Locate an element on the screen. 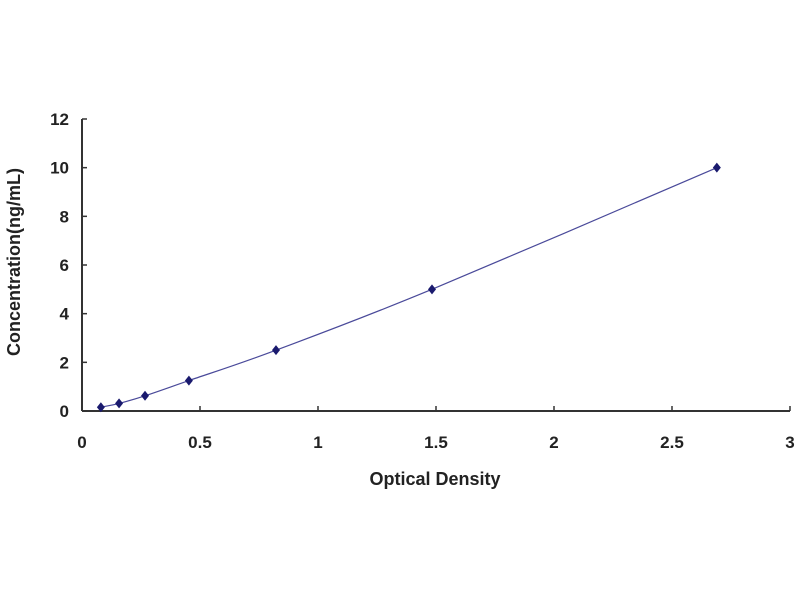 The width and height of the screenshot is (800, 600). x-tick-label: 2 is located at coordinates (553, 442).